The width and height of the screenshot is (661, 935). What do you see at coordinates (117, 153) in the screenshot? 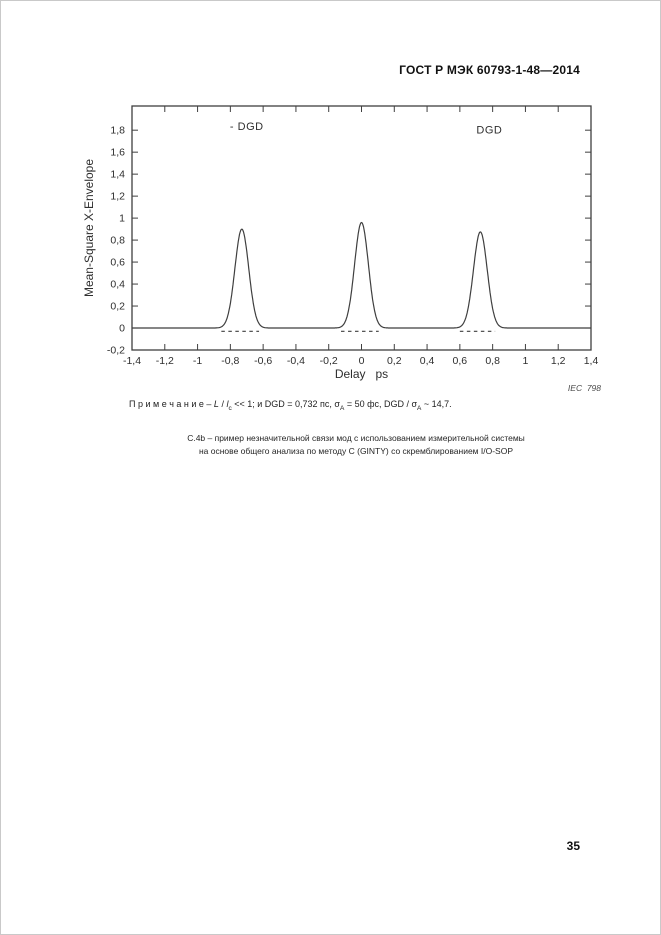
I see `y-tick-label: 1,6` at bounding box center [117, 153].